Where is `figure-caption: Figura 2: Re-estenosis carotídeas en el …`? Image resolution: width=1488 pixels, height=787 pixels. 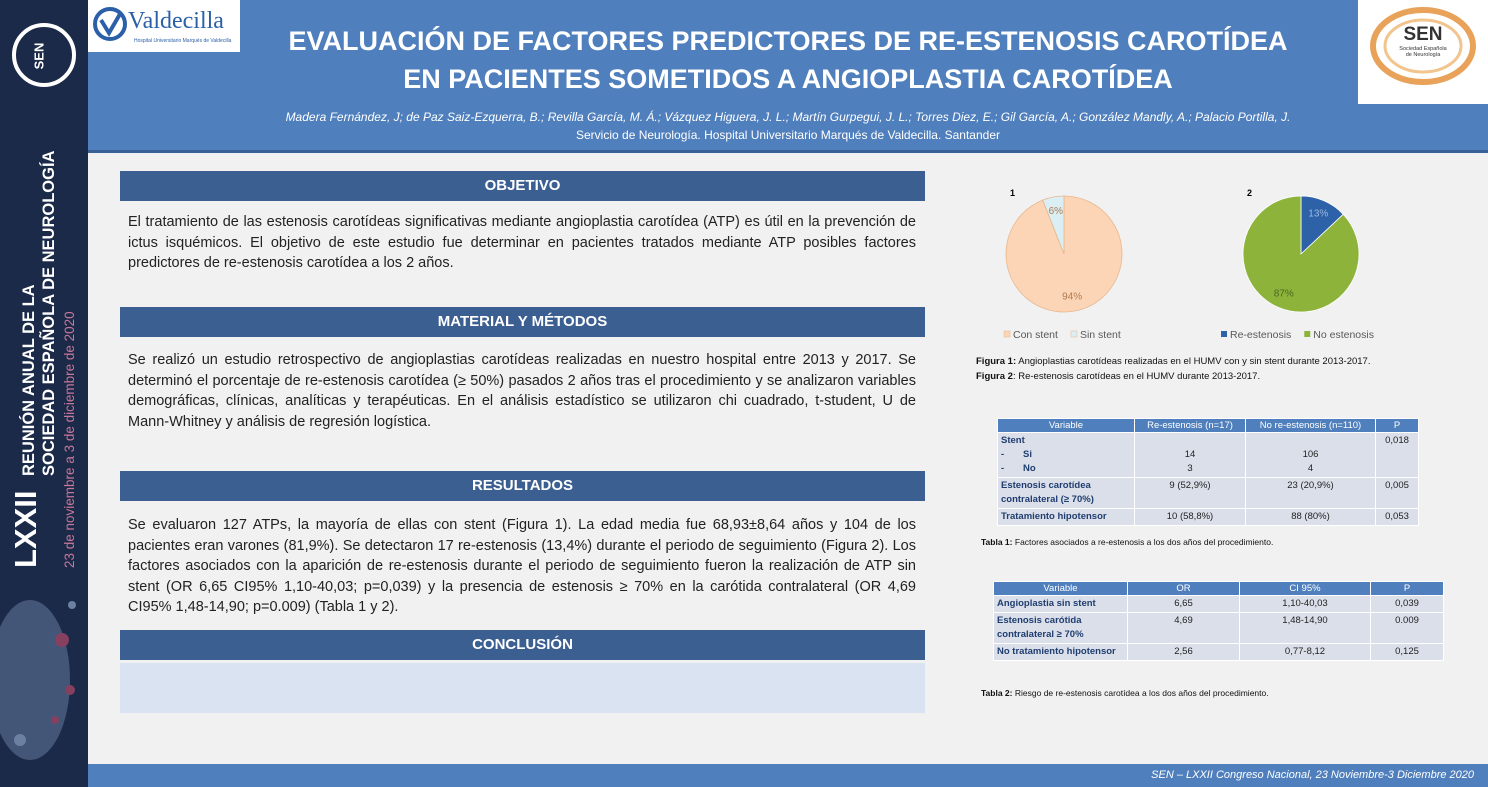
figure-caption: Figura 2: Re-estenosis carotídeas en el … is located at coordinates (1118, 376).